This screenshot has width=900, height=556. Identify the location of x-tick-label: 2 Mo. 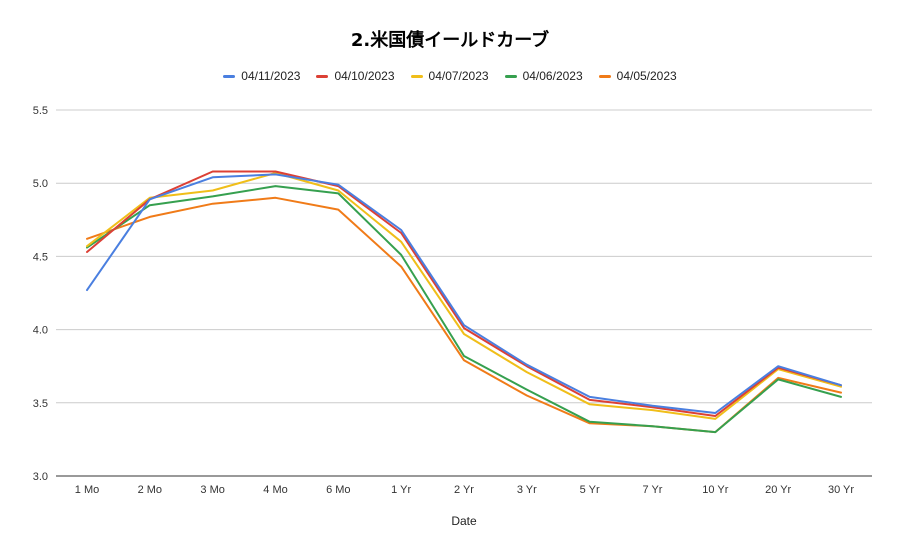
(150, 490).